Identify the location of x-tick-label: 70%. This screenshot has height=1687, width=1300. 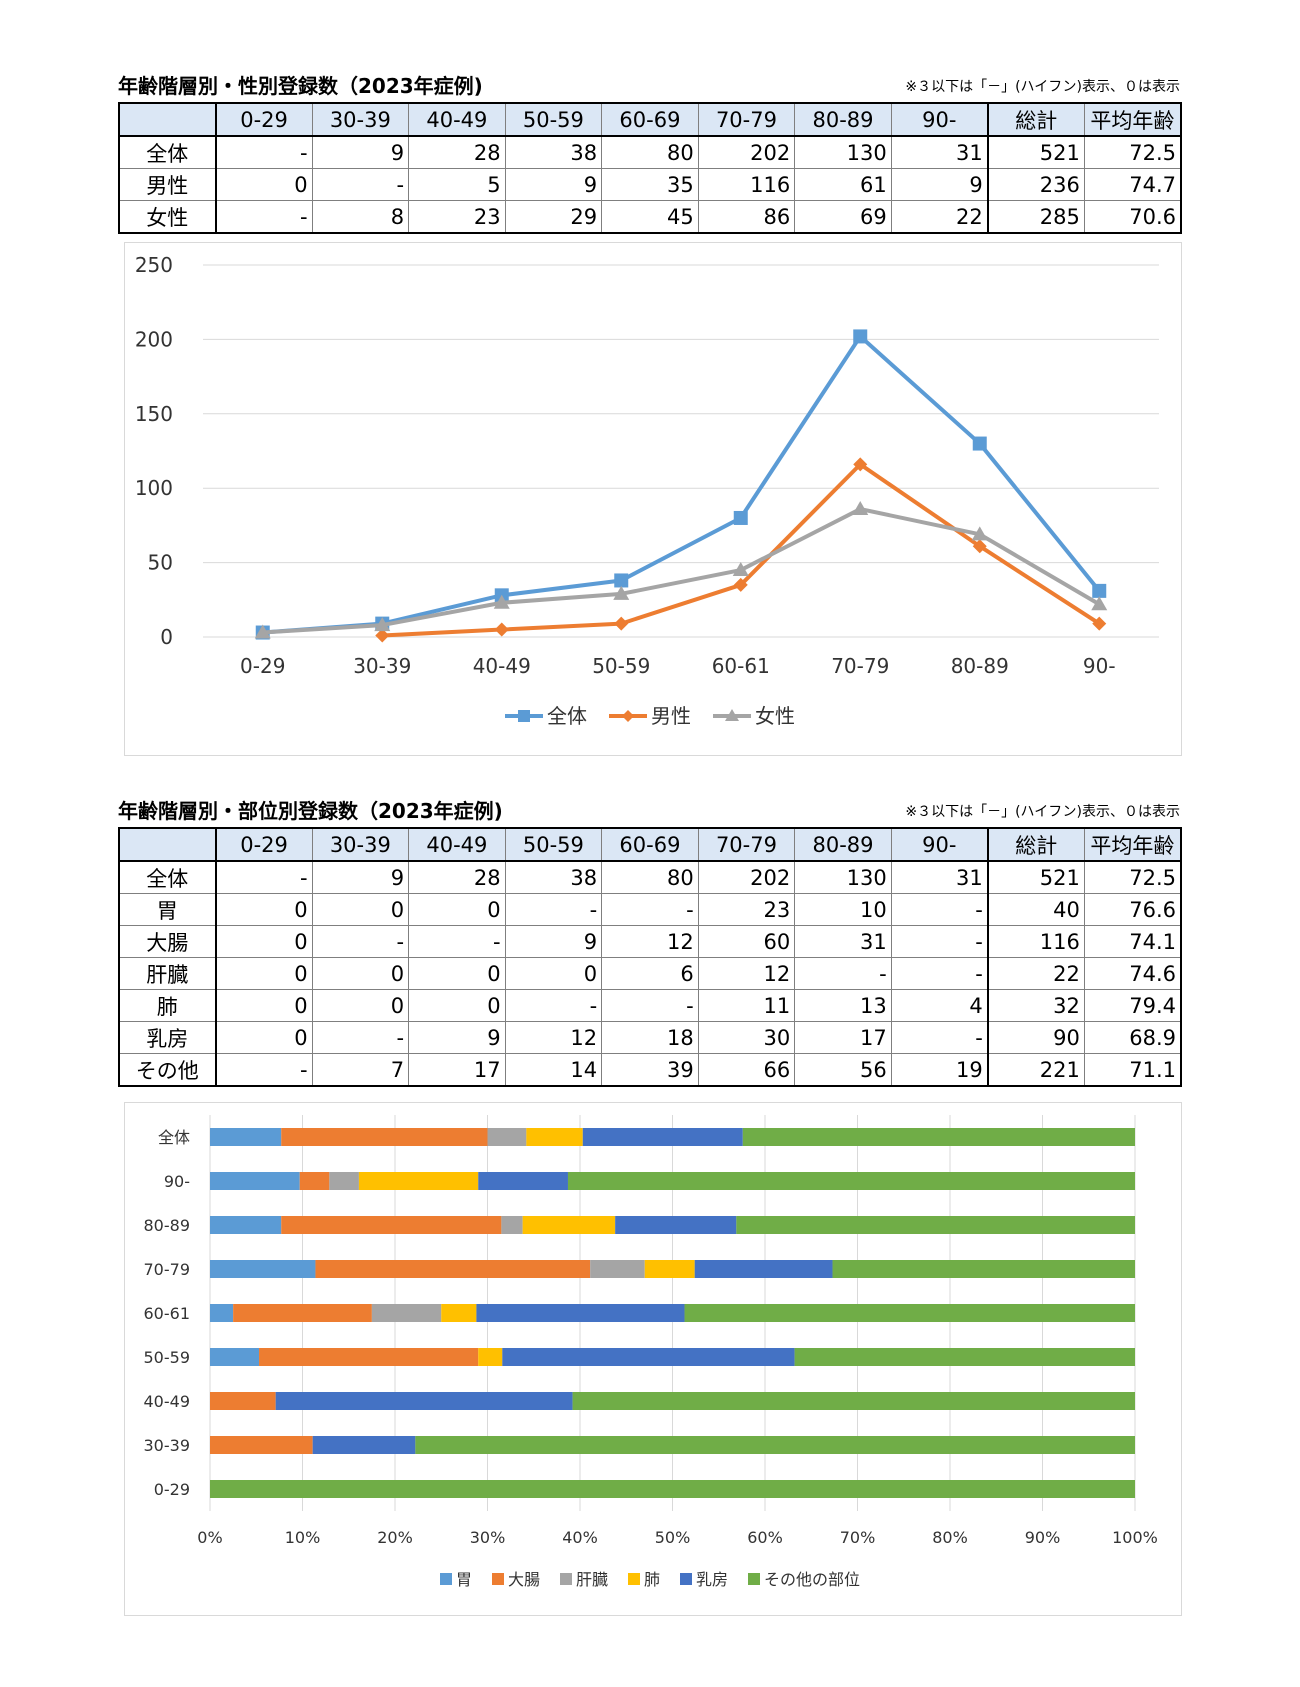
(858, 1537).